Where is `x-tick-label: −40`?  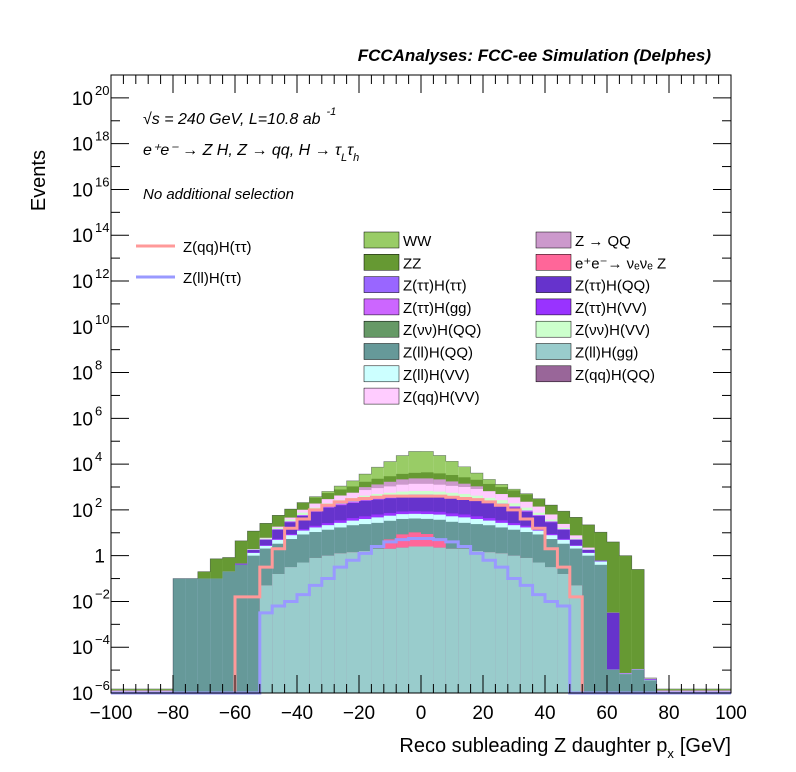
x-tick-label: −40 is located at coordinates (297, 713).